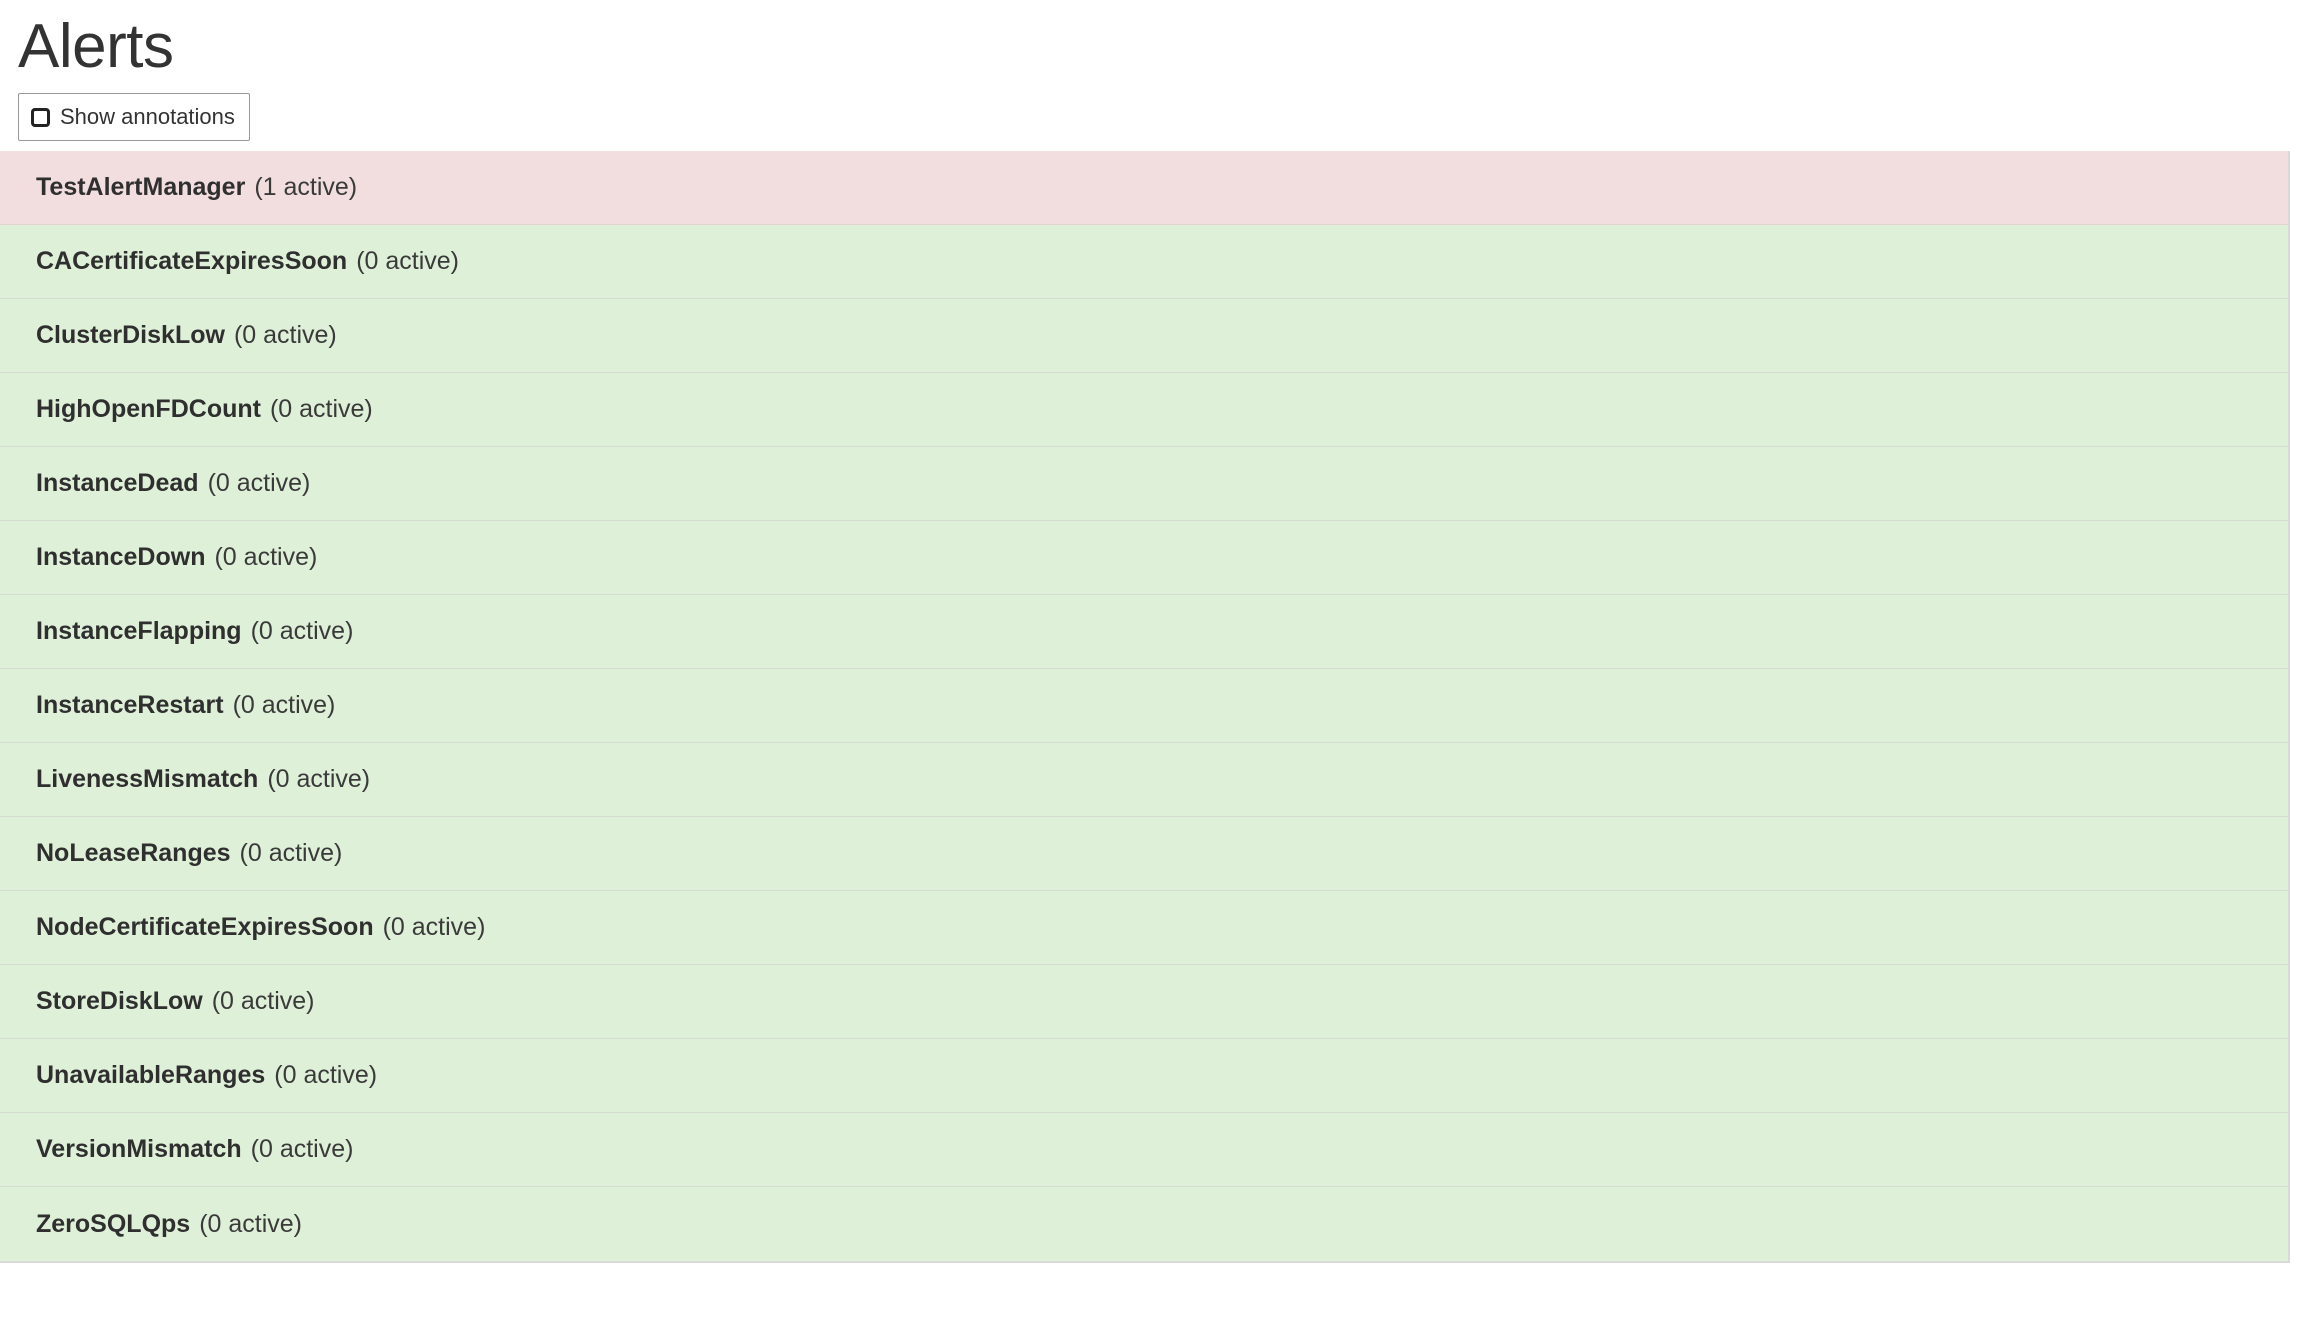 The height and width of the screenshot is (1332, 2312). Describe the element at coordinates (1144, 1150) in the screenshot. I see `alert-row: VersionMismatch (0 active)` at that location.